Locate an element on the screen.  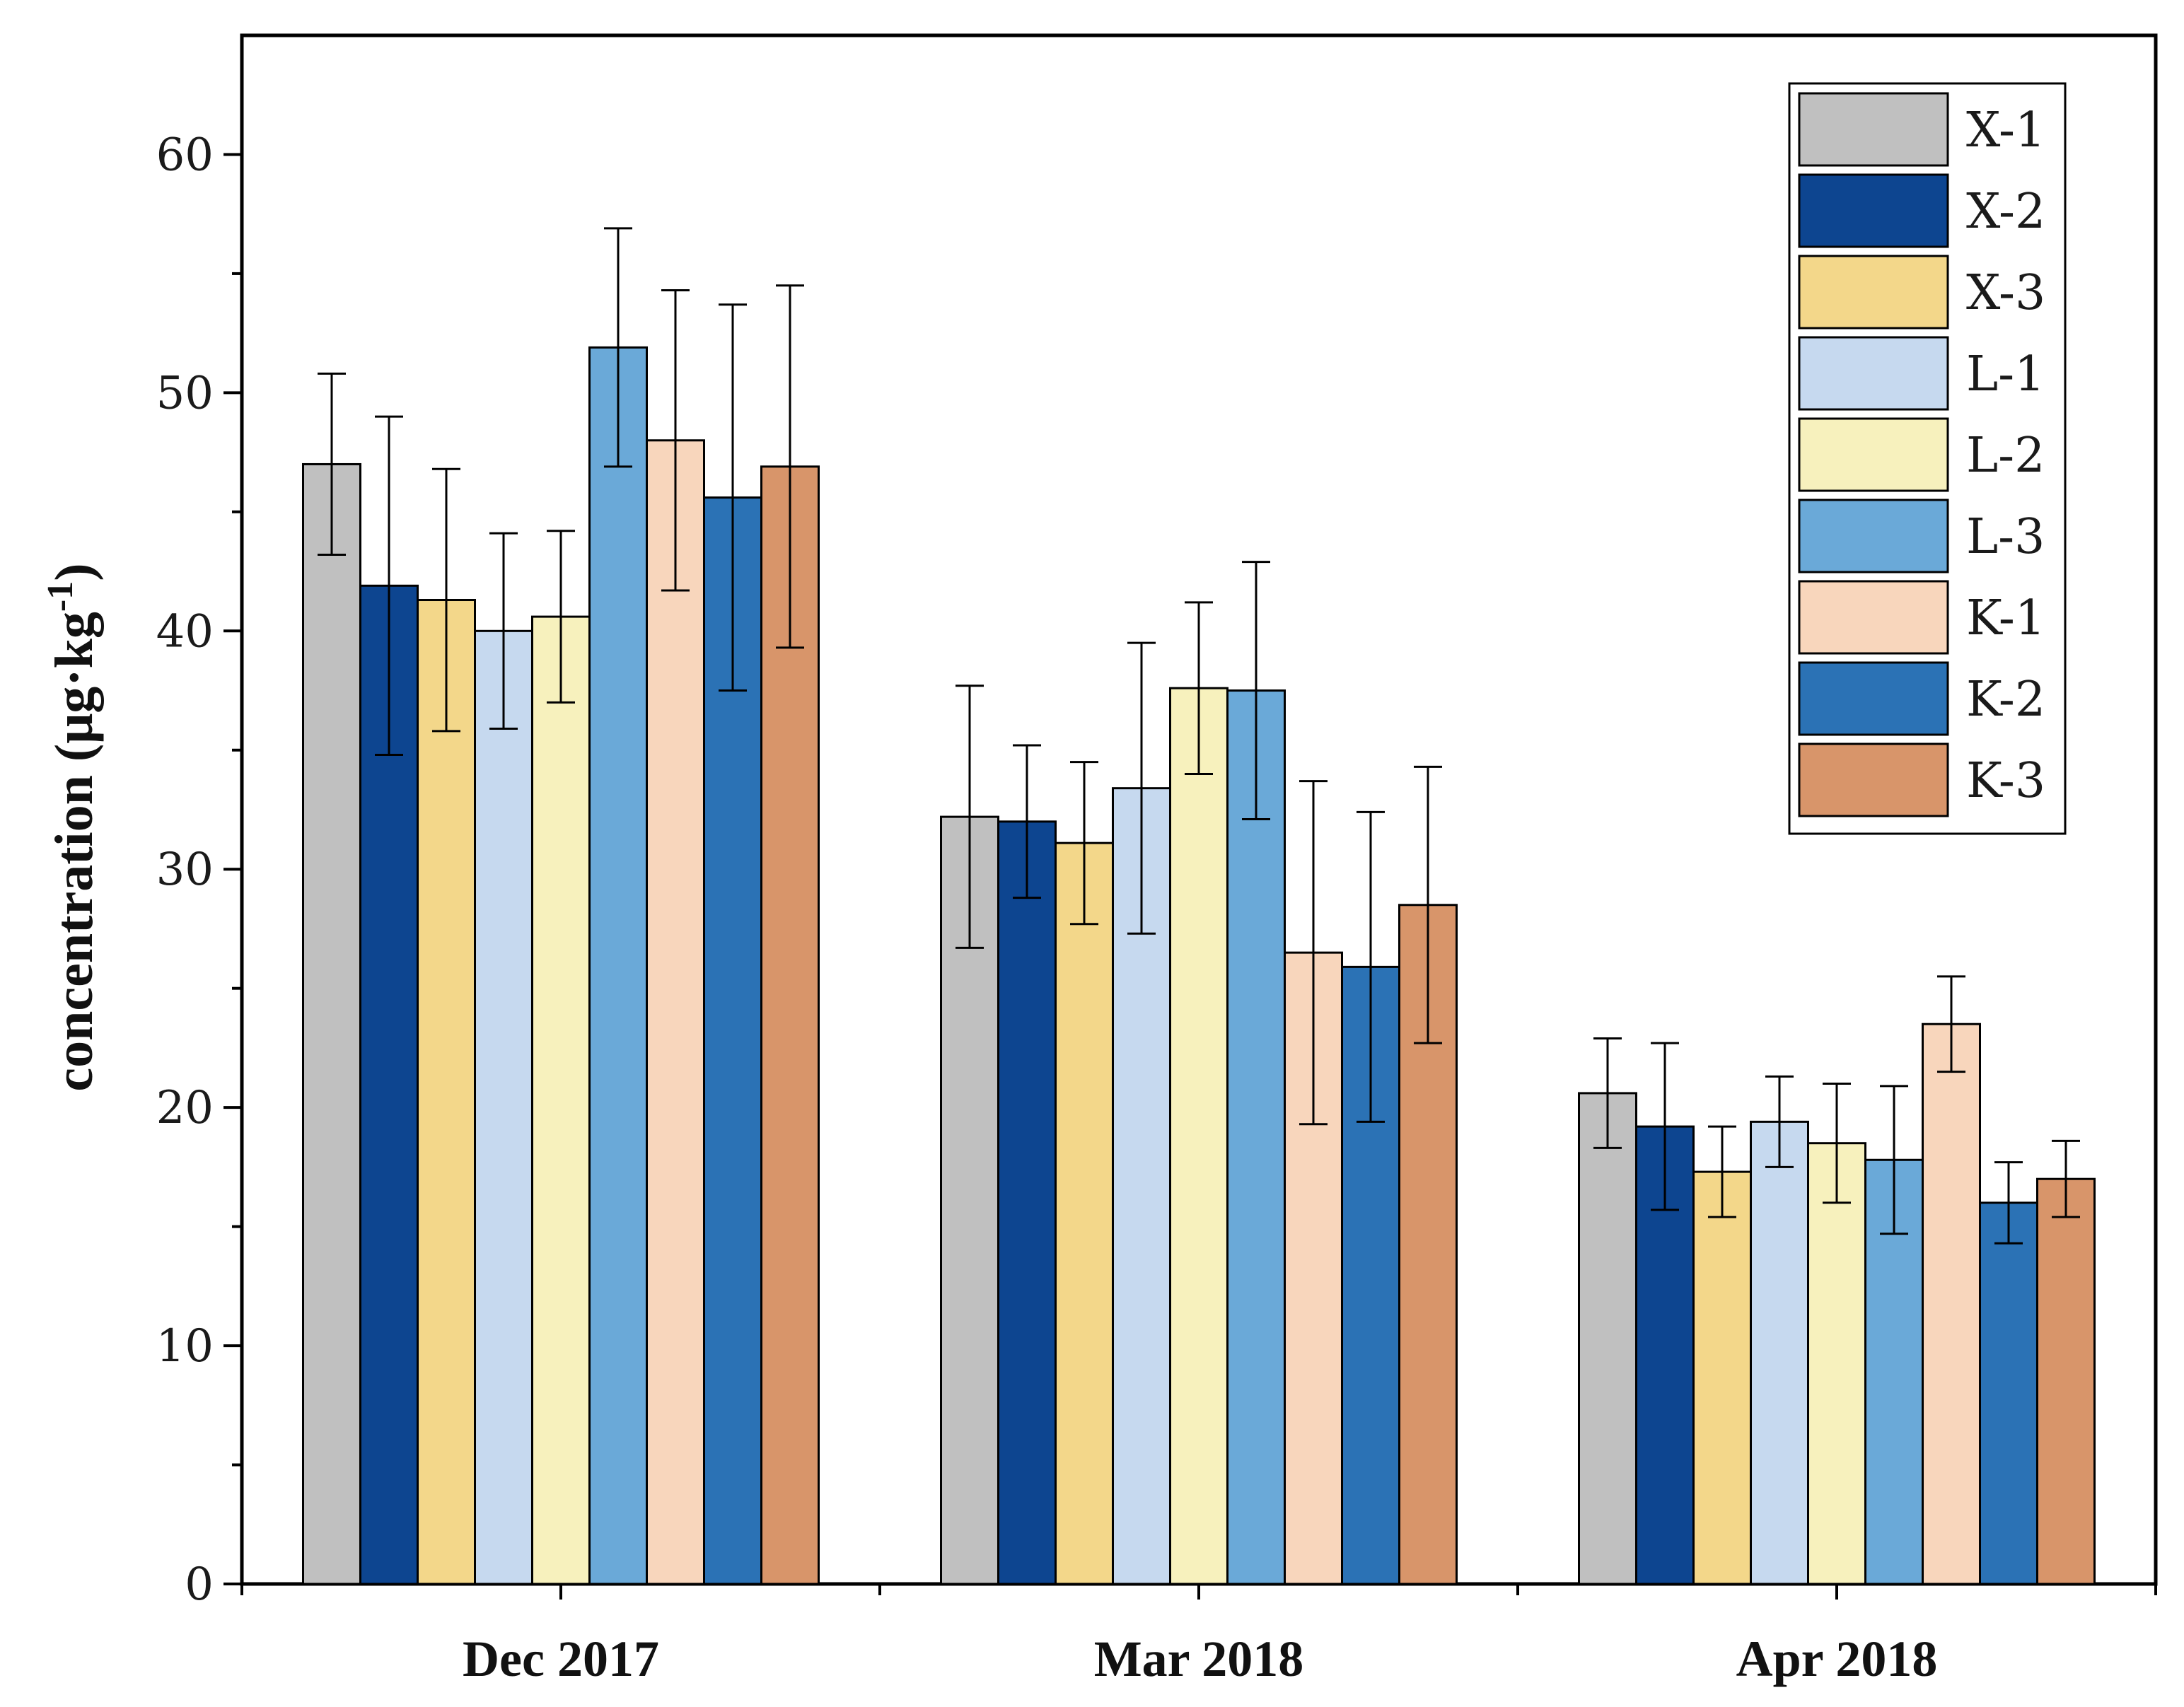
legend-label: X-3 is located at coordinates (2005, 293).